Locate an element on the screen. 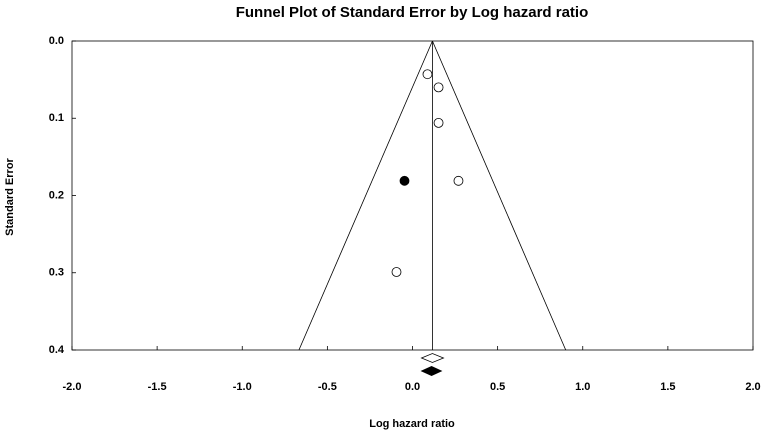 The width and height of the screenshot is (763, 432). y-tick-label: 0.3 is located at coordinates (56, 273).